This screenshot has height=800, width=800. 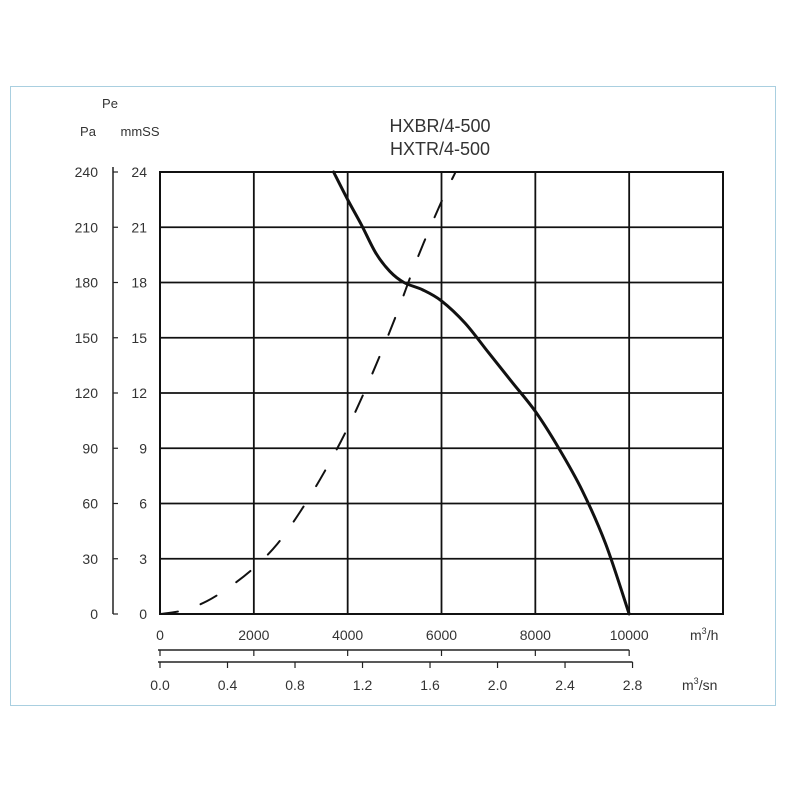 What do you see at coordinates (696, 681) in the screenshot?
I see `x-secondary-unit-sup: 3` at bounding box center [696, 681].